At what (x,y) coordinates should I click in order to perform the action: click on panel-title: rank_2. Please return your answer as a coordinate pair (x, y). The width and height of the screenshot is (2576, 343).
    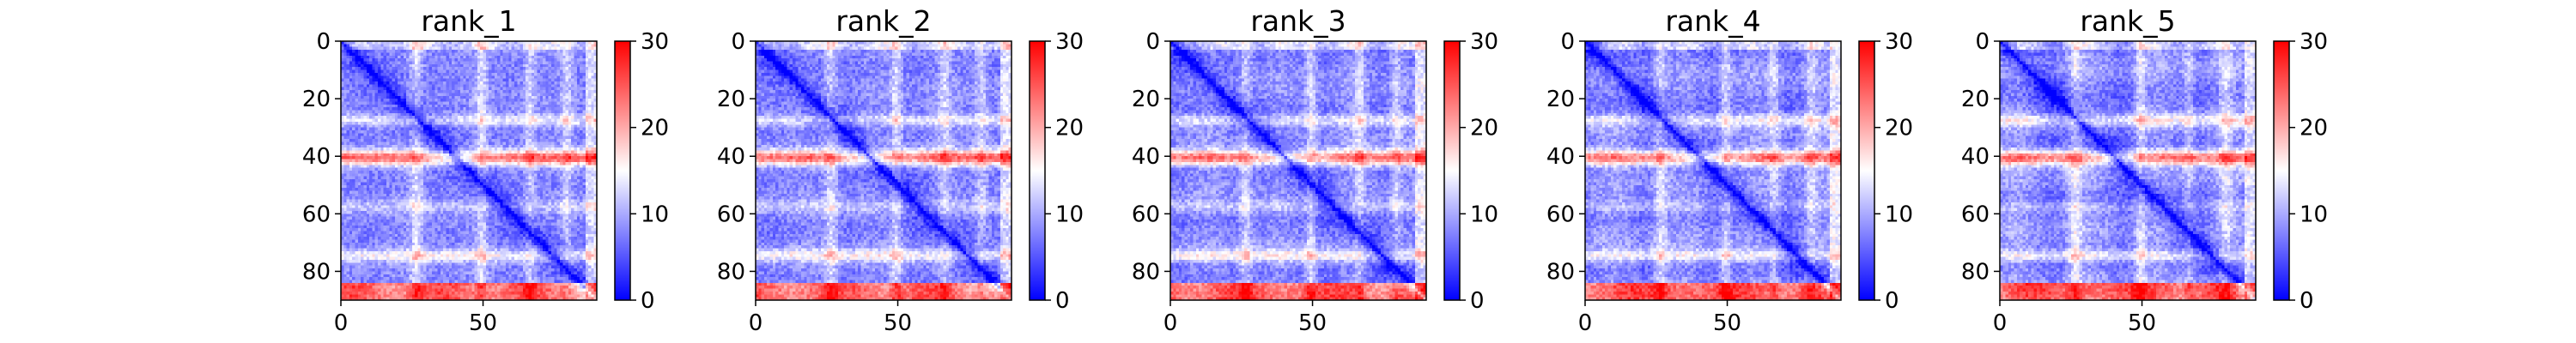
    Looking at the image, I should click on (883, 21).